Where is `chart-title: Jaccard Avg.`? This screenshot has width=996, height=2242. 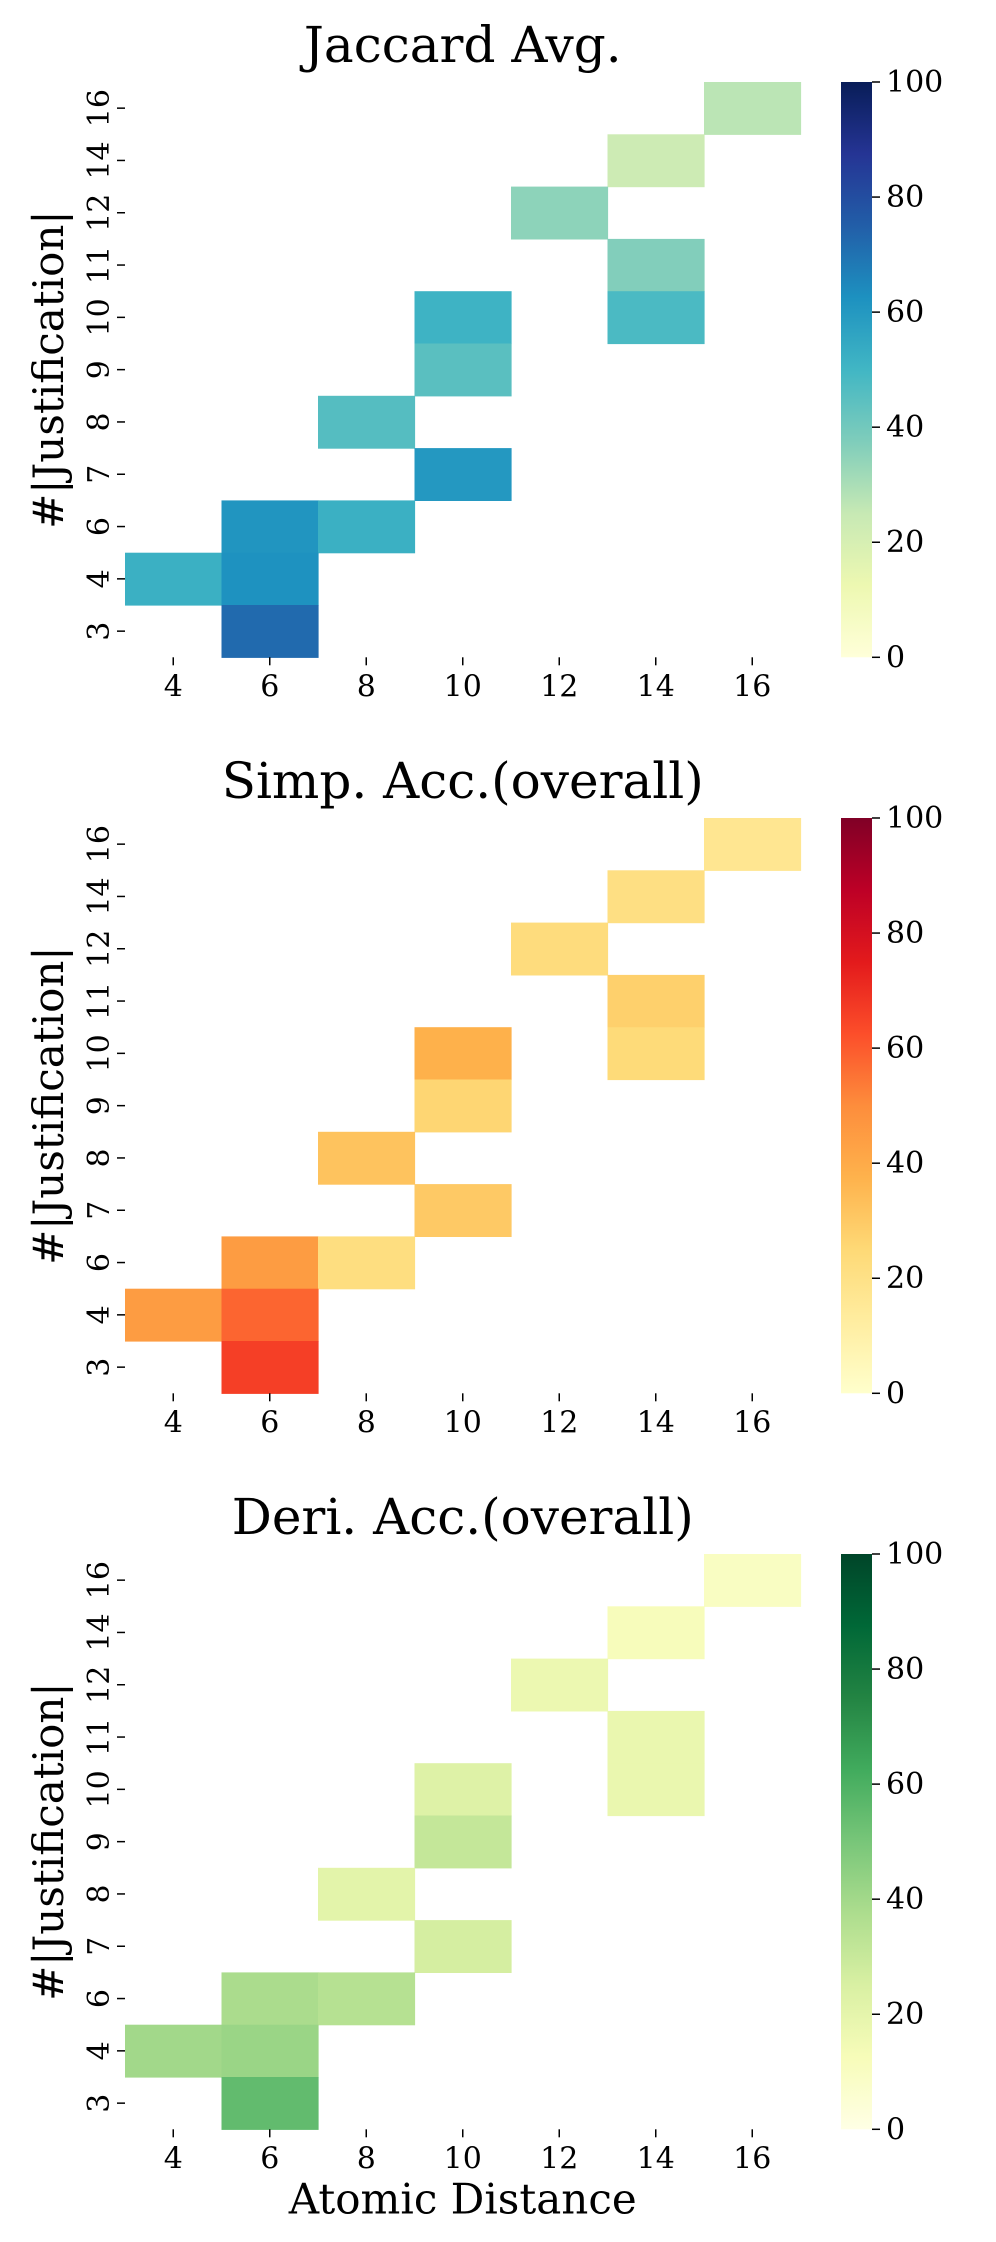 chart-title: Jaccard Avg. is located at coordinates (460, 45).